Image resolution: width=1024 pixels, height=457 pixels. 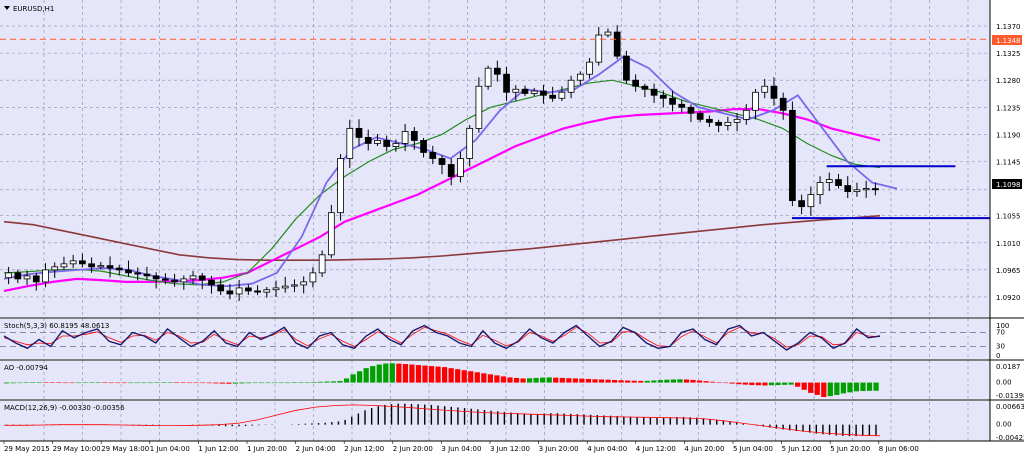 What do you see at coordinates (125, 449) in the screenshot?
I see `time-tick-label: 29 May 18:00` at bounding box center [125, 449].